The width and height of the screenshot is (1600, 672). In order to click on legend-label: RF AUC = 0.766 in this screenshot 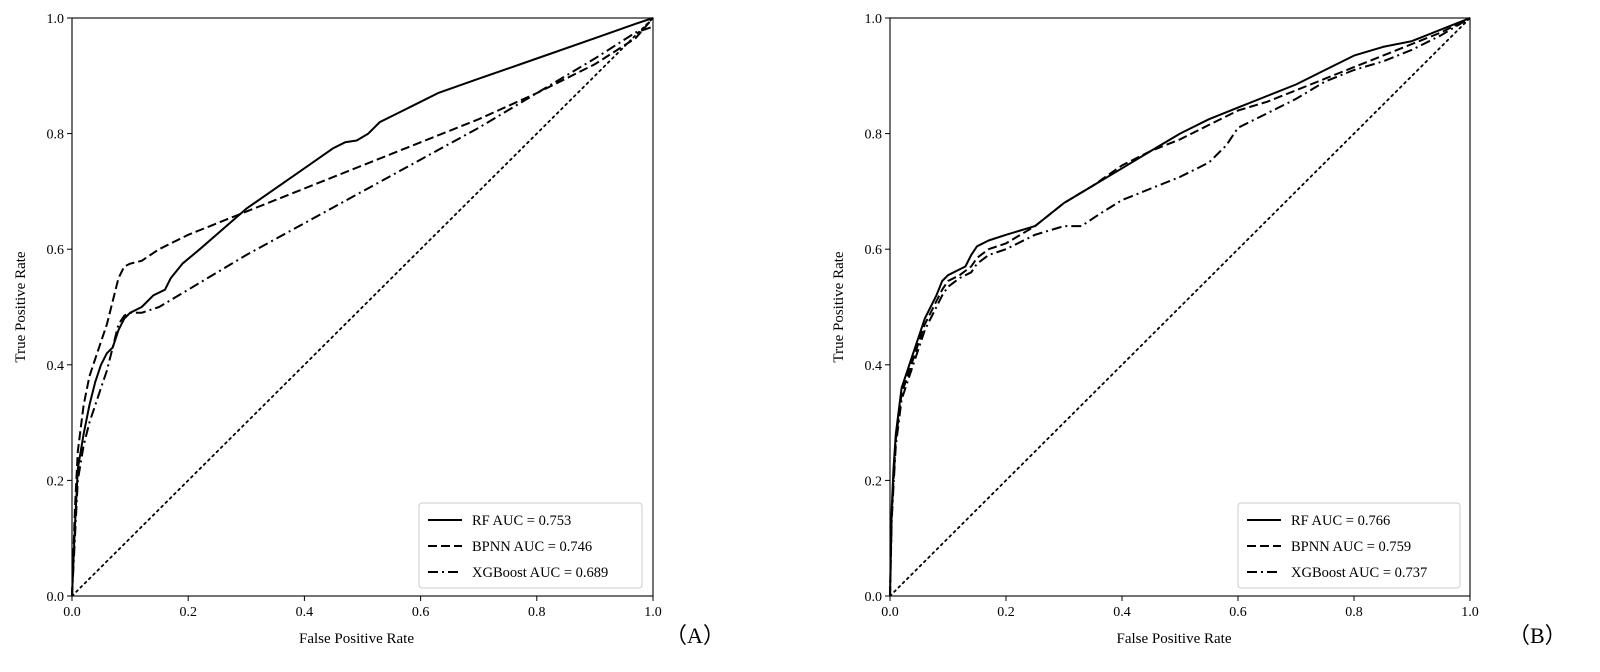, I will do `click(1340, 521)`.